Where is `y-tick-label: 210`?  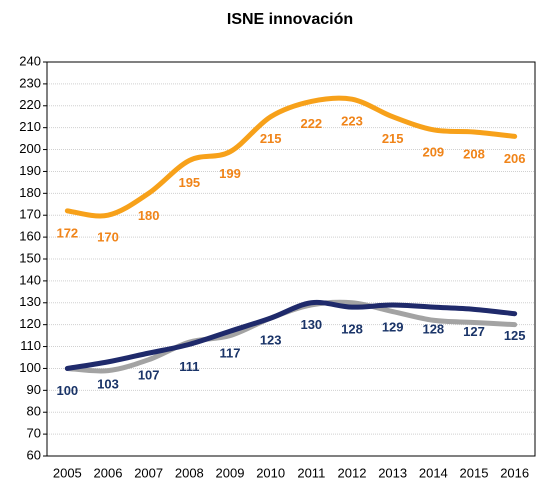 y-tick-label: 210 is located at coordinates (30, 126).